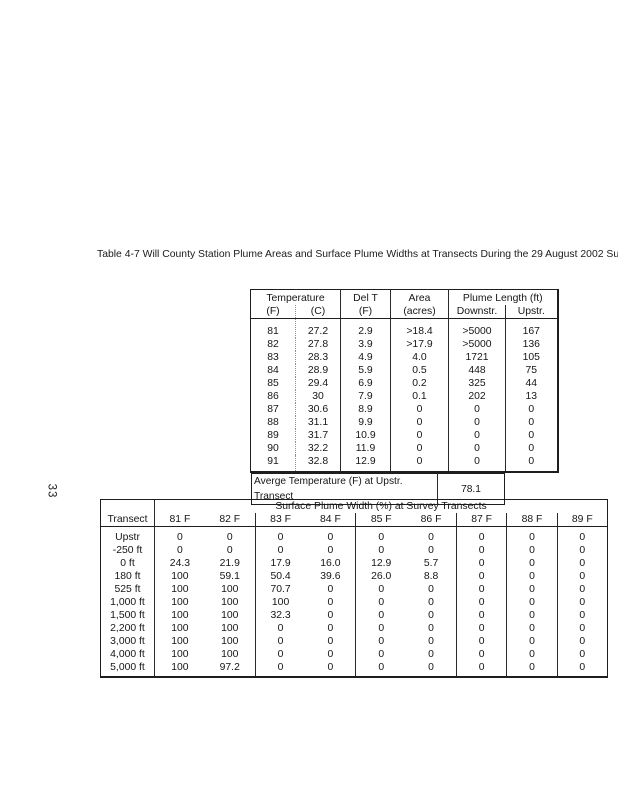 Image resolution: width=618 pixels, height=800 pixels. I want to click on table-cell: 167, so click(531, 328).